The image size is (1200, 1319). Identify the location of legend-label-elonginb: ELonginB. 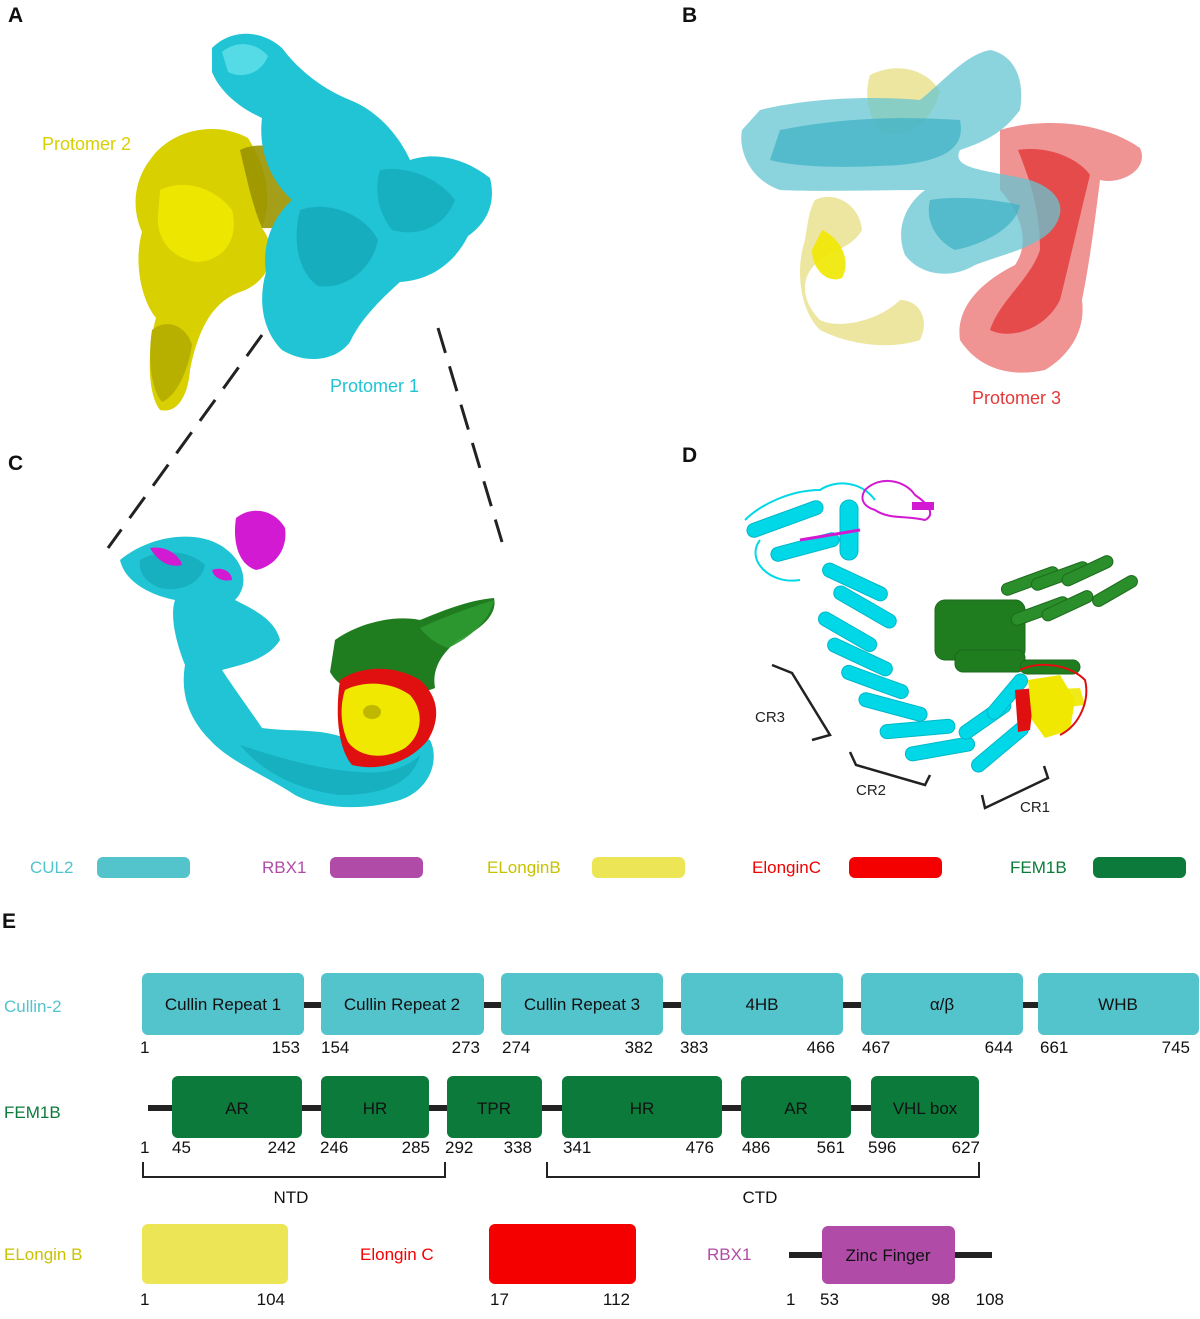
(524, 867).